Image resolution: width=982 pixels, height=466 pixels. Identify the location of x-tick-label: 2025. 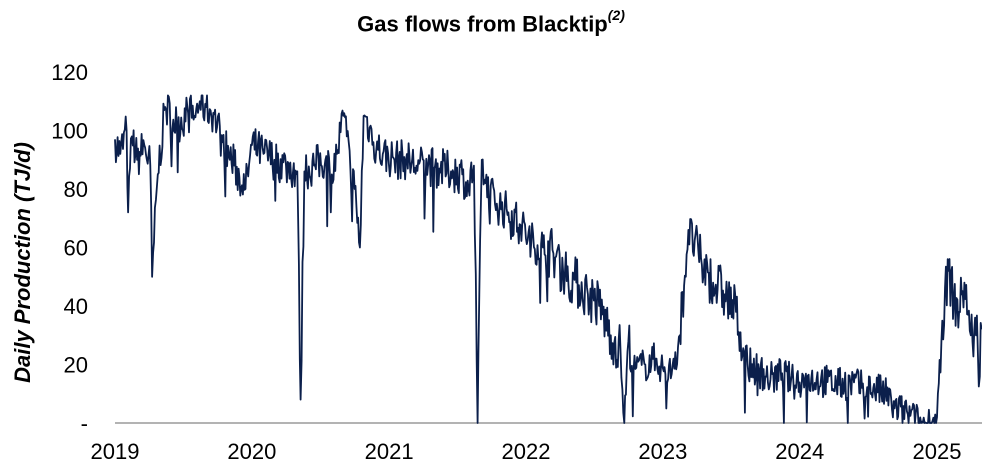
(937, 451).